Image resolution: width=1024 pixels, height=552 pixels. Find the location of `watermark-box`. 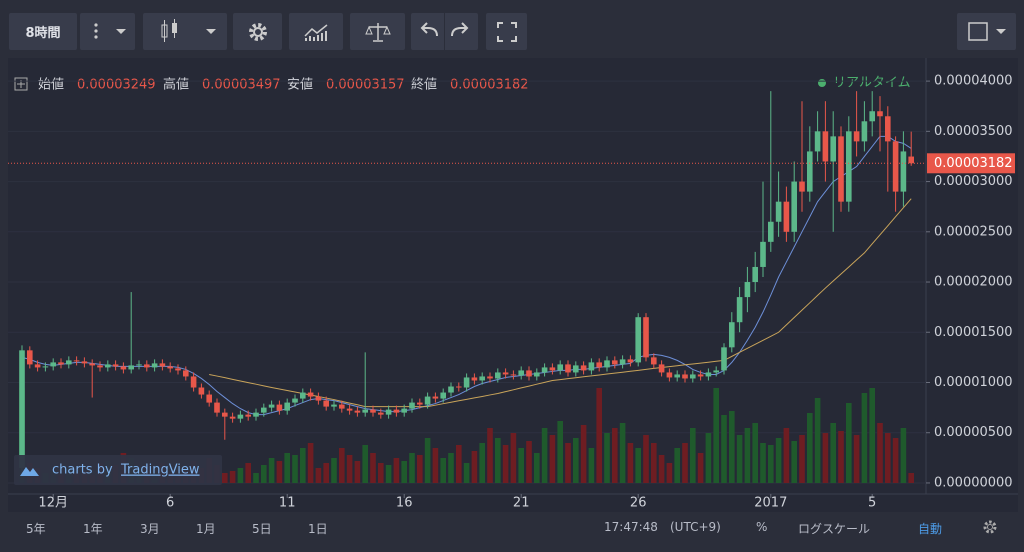

watermark-box is located at coordinates (118, 470).